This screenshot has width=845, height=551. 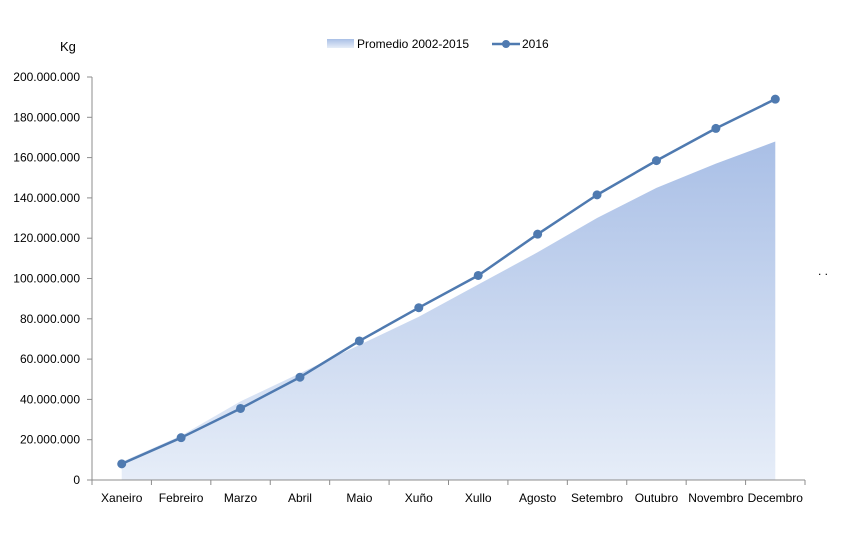 I want to click on x-tick-label: Maio, so click(x=359, y=498).